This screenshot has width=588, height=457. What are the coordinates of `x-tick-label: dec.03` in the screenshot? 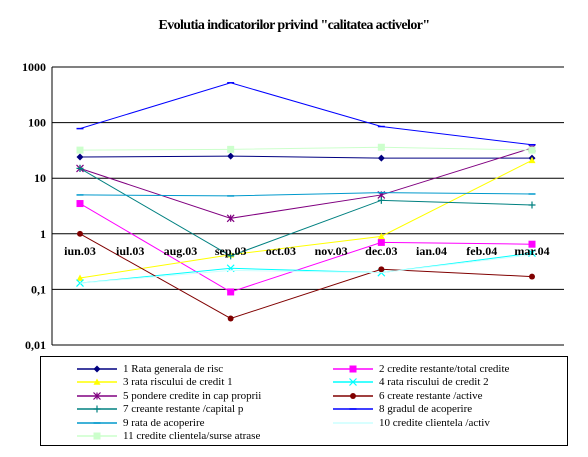 It's located at (381, 251).